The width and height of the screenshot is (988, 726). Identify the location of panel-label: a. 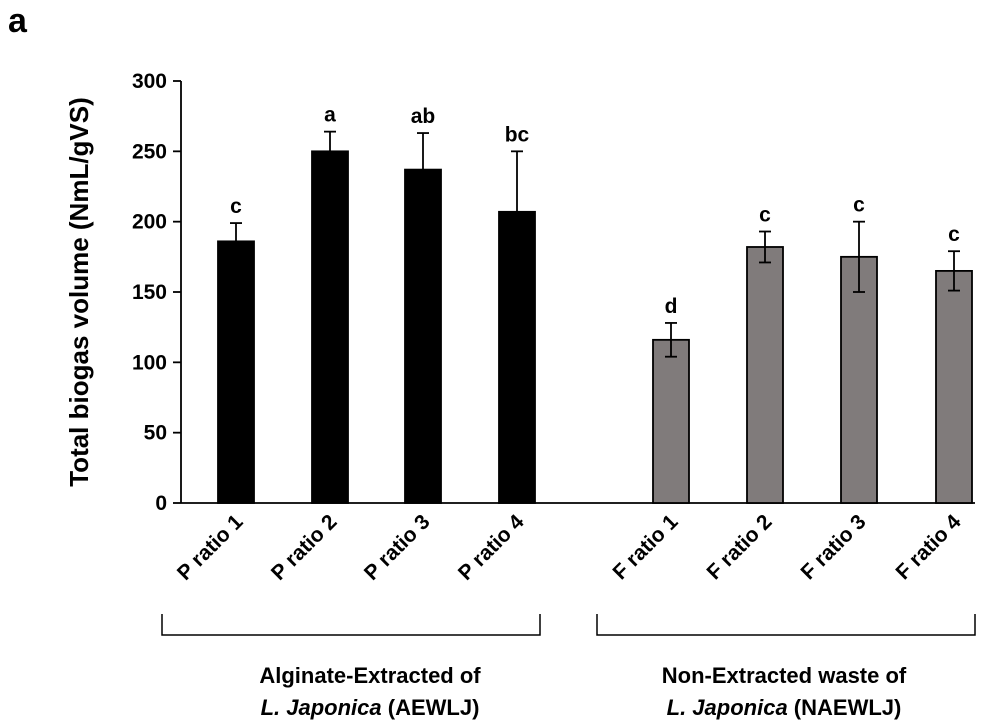
(17, 21).